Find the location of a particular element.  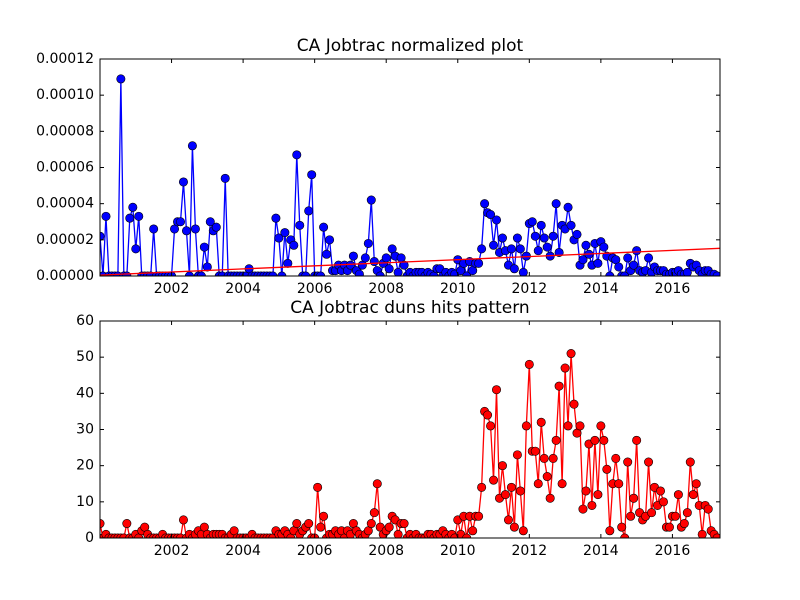

y-tick-label: 0.00012 is located at coordinates (65, 59).